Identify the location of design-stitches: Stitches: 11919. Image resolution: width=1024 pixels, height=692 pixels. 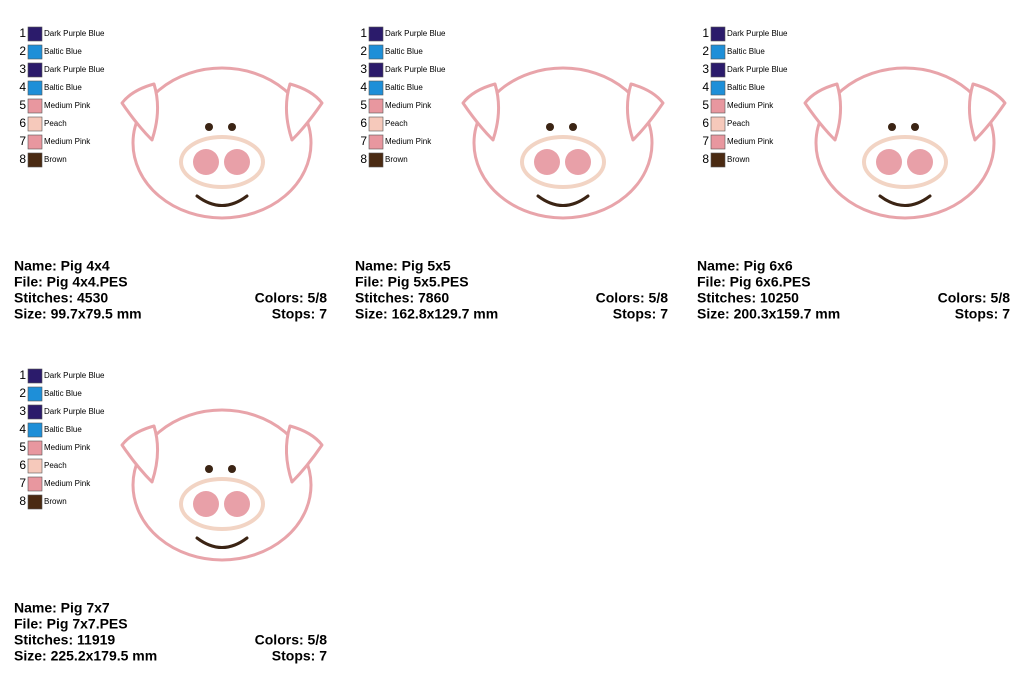
(64, 640).